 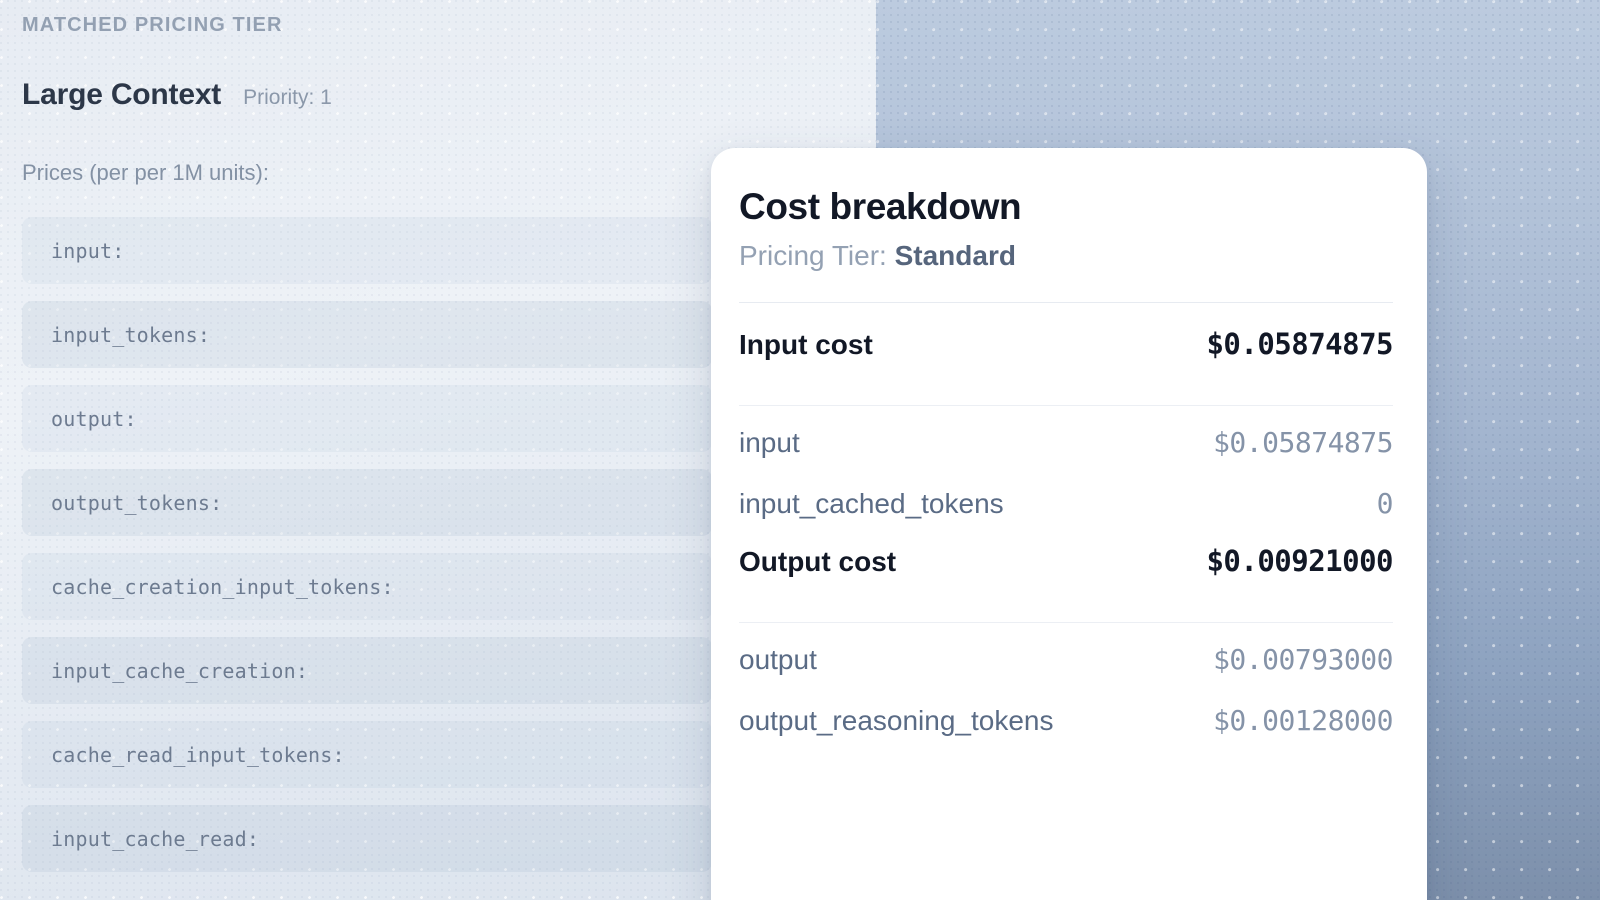 What do you see at coordinates (367, 670) in the screenshot?
I see `price-row: input_cache_creation:` at bounding box center [367, 670].